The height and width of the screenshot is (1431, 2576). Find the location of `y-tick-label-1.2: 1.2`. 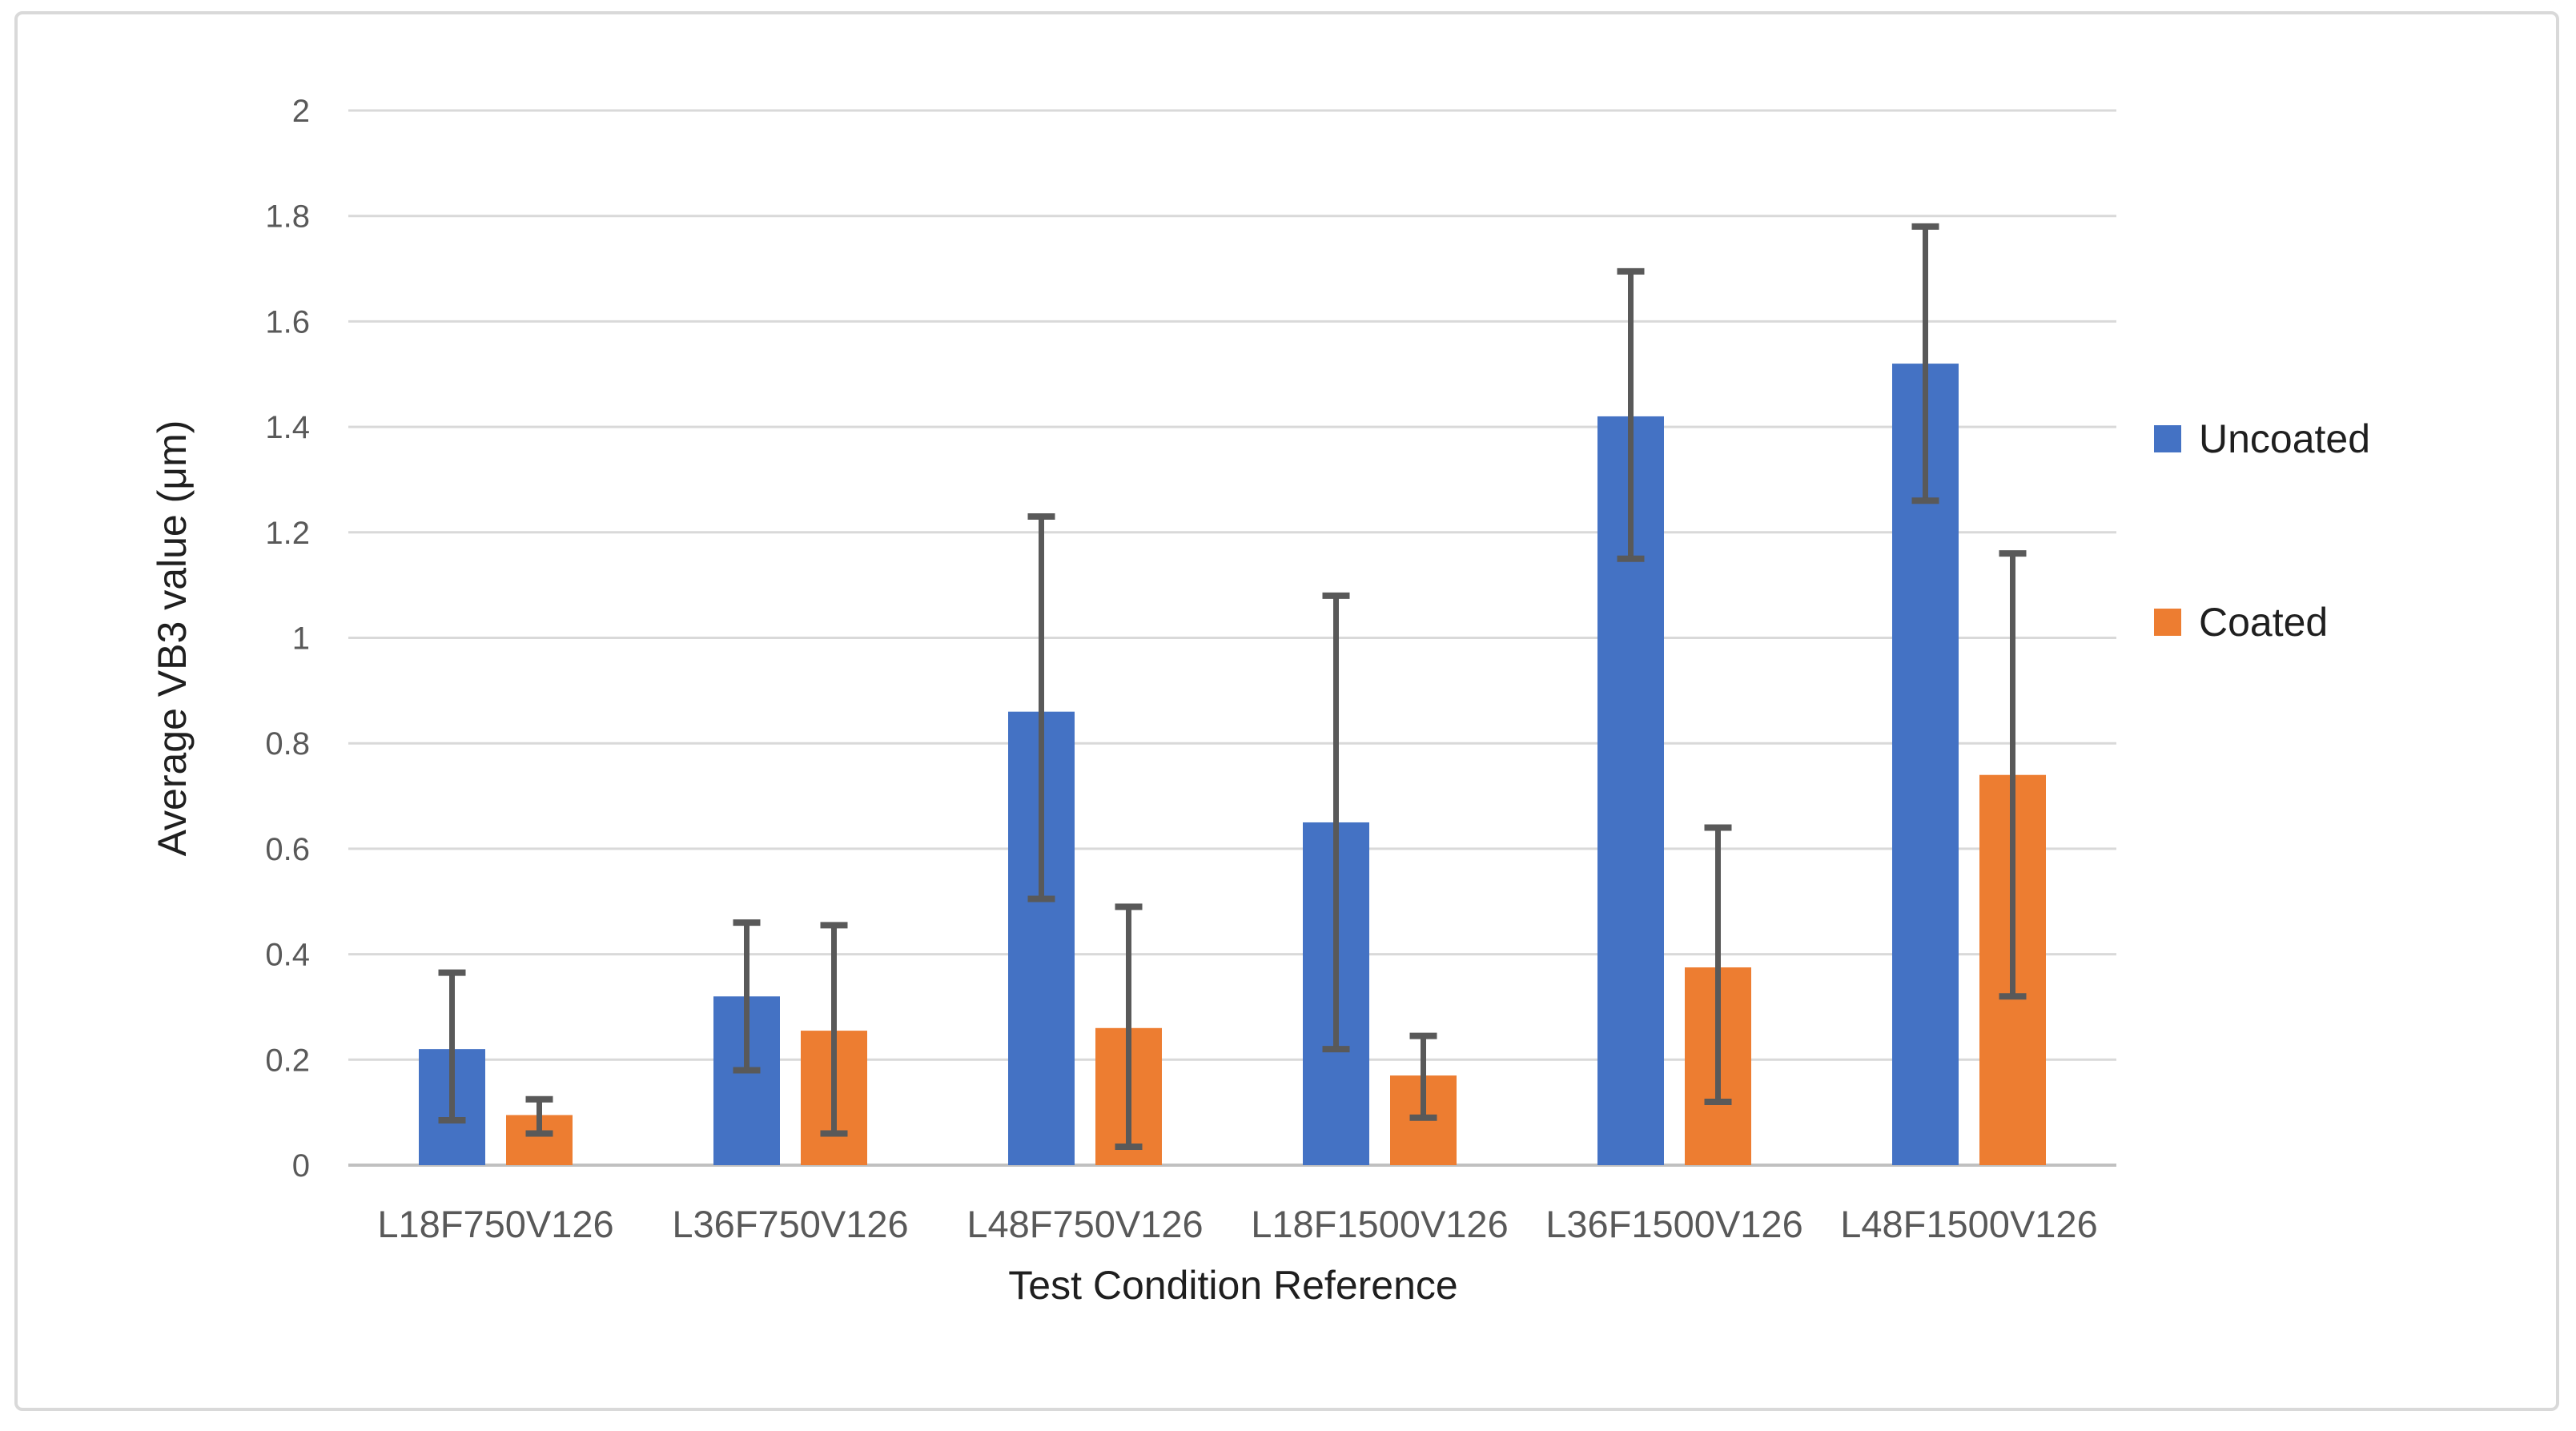

y-tick-label-1.2: 1.2 is located at coordinates (287, 533).